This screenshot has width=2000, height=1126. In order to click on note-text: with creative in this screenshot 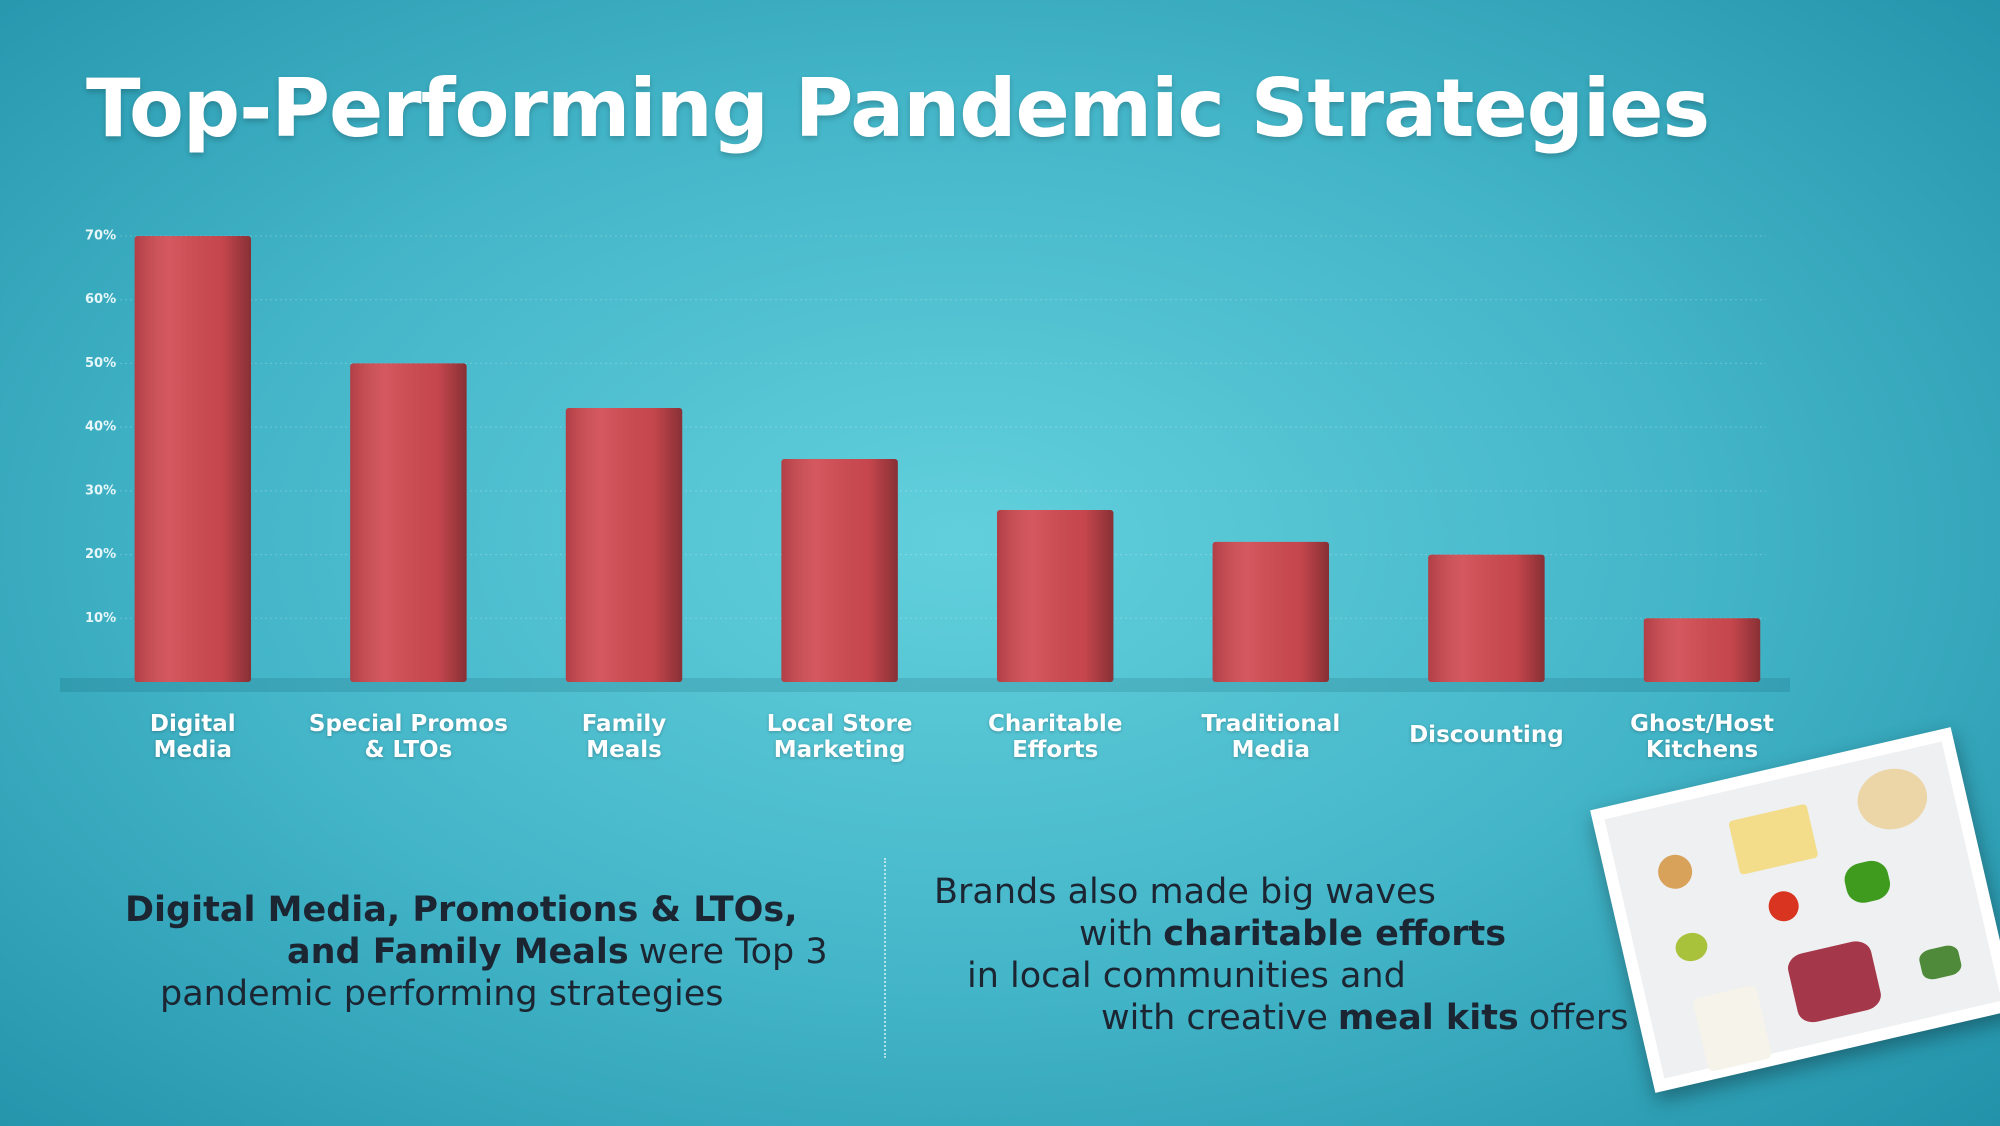, I will do `click(1214, 1018)`.